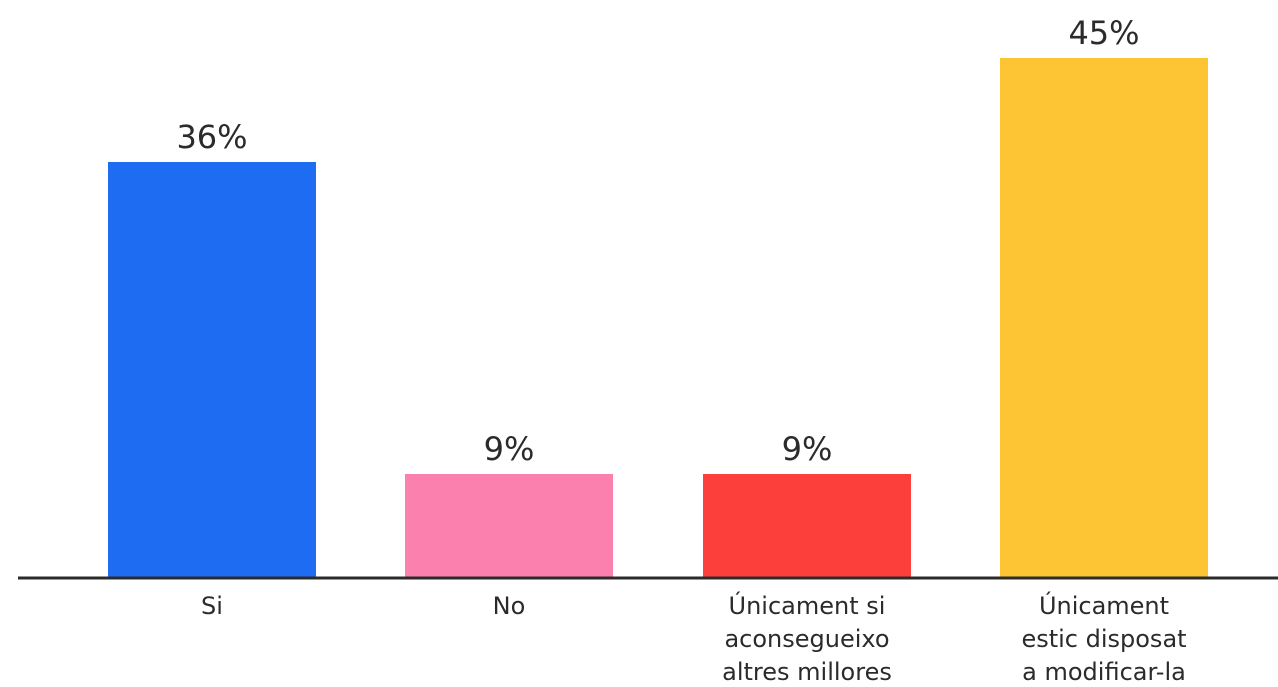  What do you see at coordinates (807, 672) in the screenshot?
I see `category-label-line: altres millores` at bounding box center [807, 672].